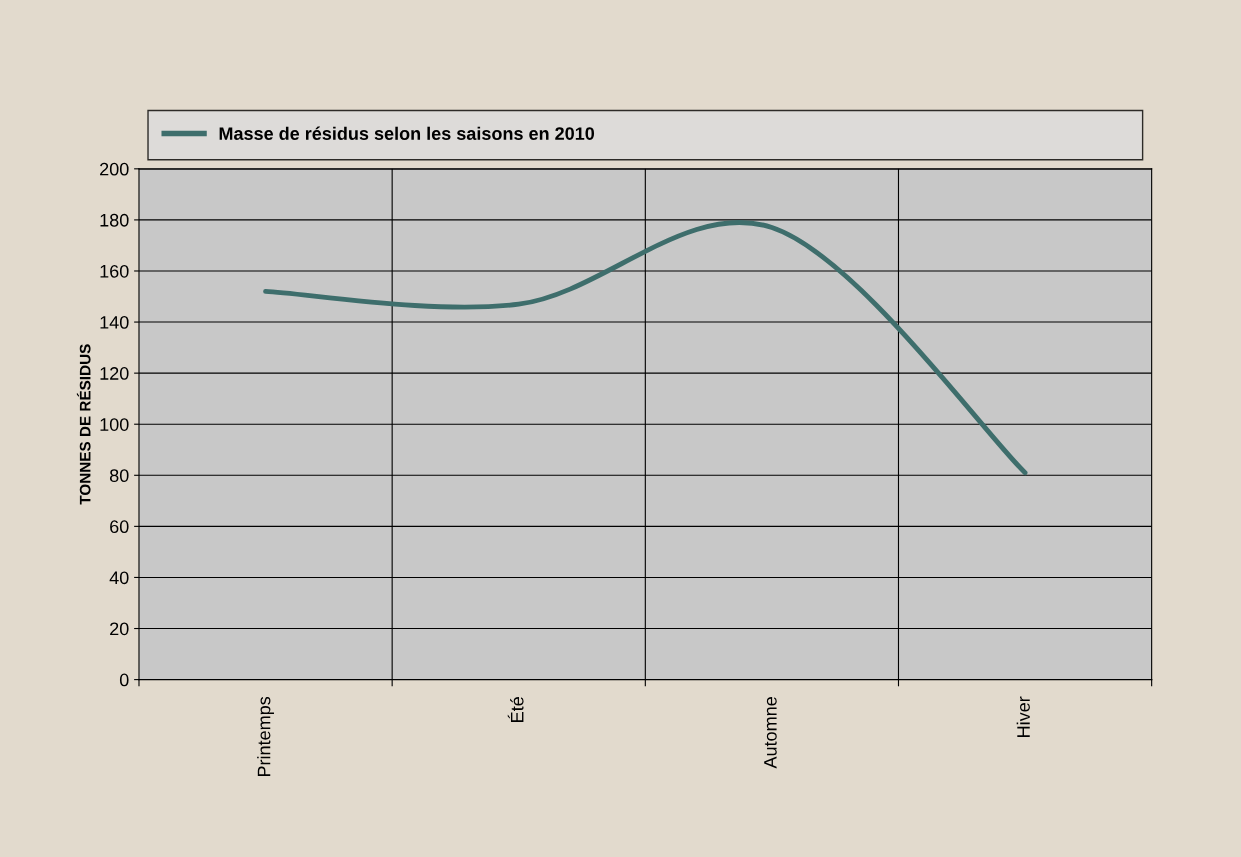 The width and height of the screenshot is (1241, 857). I want to click on x-tick-label: Automne, so click(770, 733).